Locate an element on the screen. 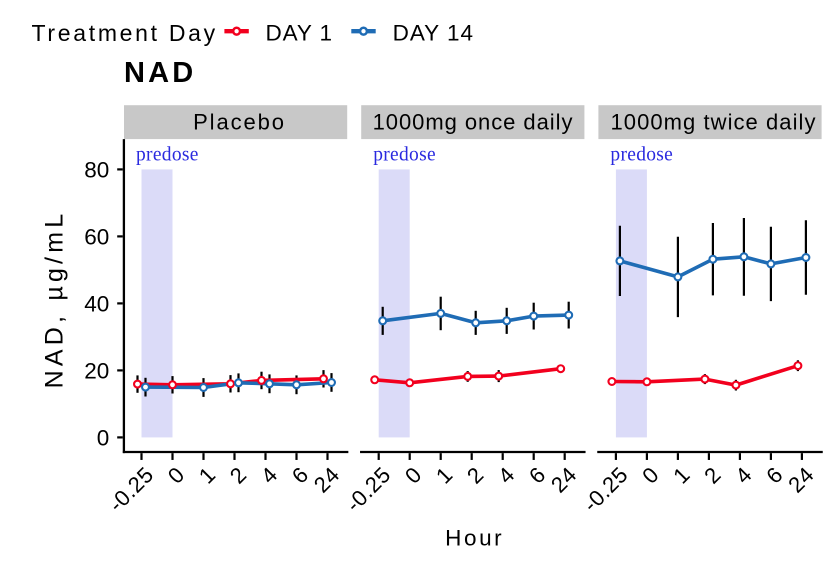 Image resolution: width=838 pixels, height=569 pixels. svg-text: 40 is located at coordinates (96, 304).